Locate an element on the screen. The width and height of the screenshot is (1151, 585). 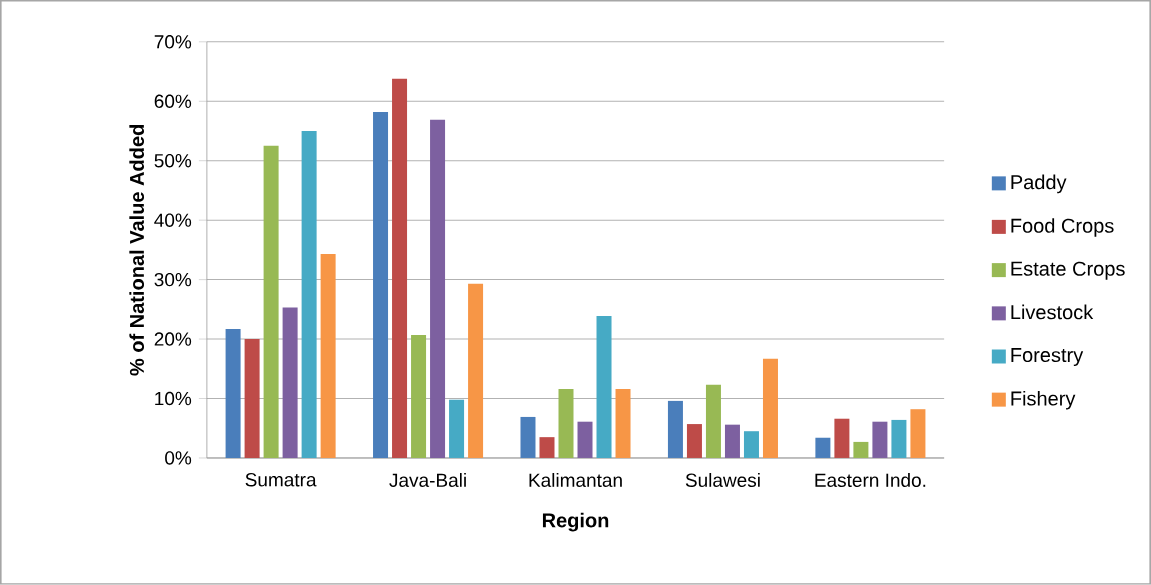
legend-label: Forestry is located at coordinates (1047, 357).